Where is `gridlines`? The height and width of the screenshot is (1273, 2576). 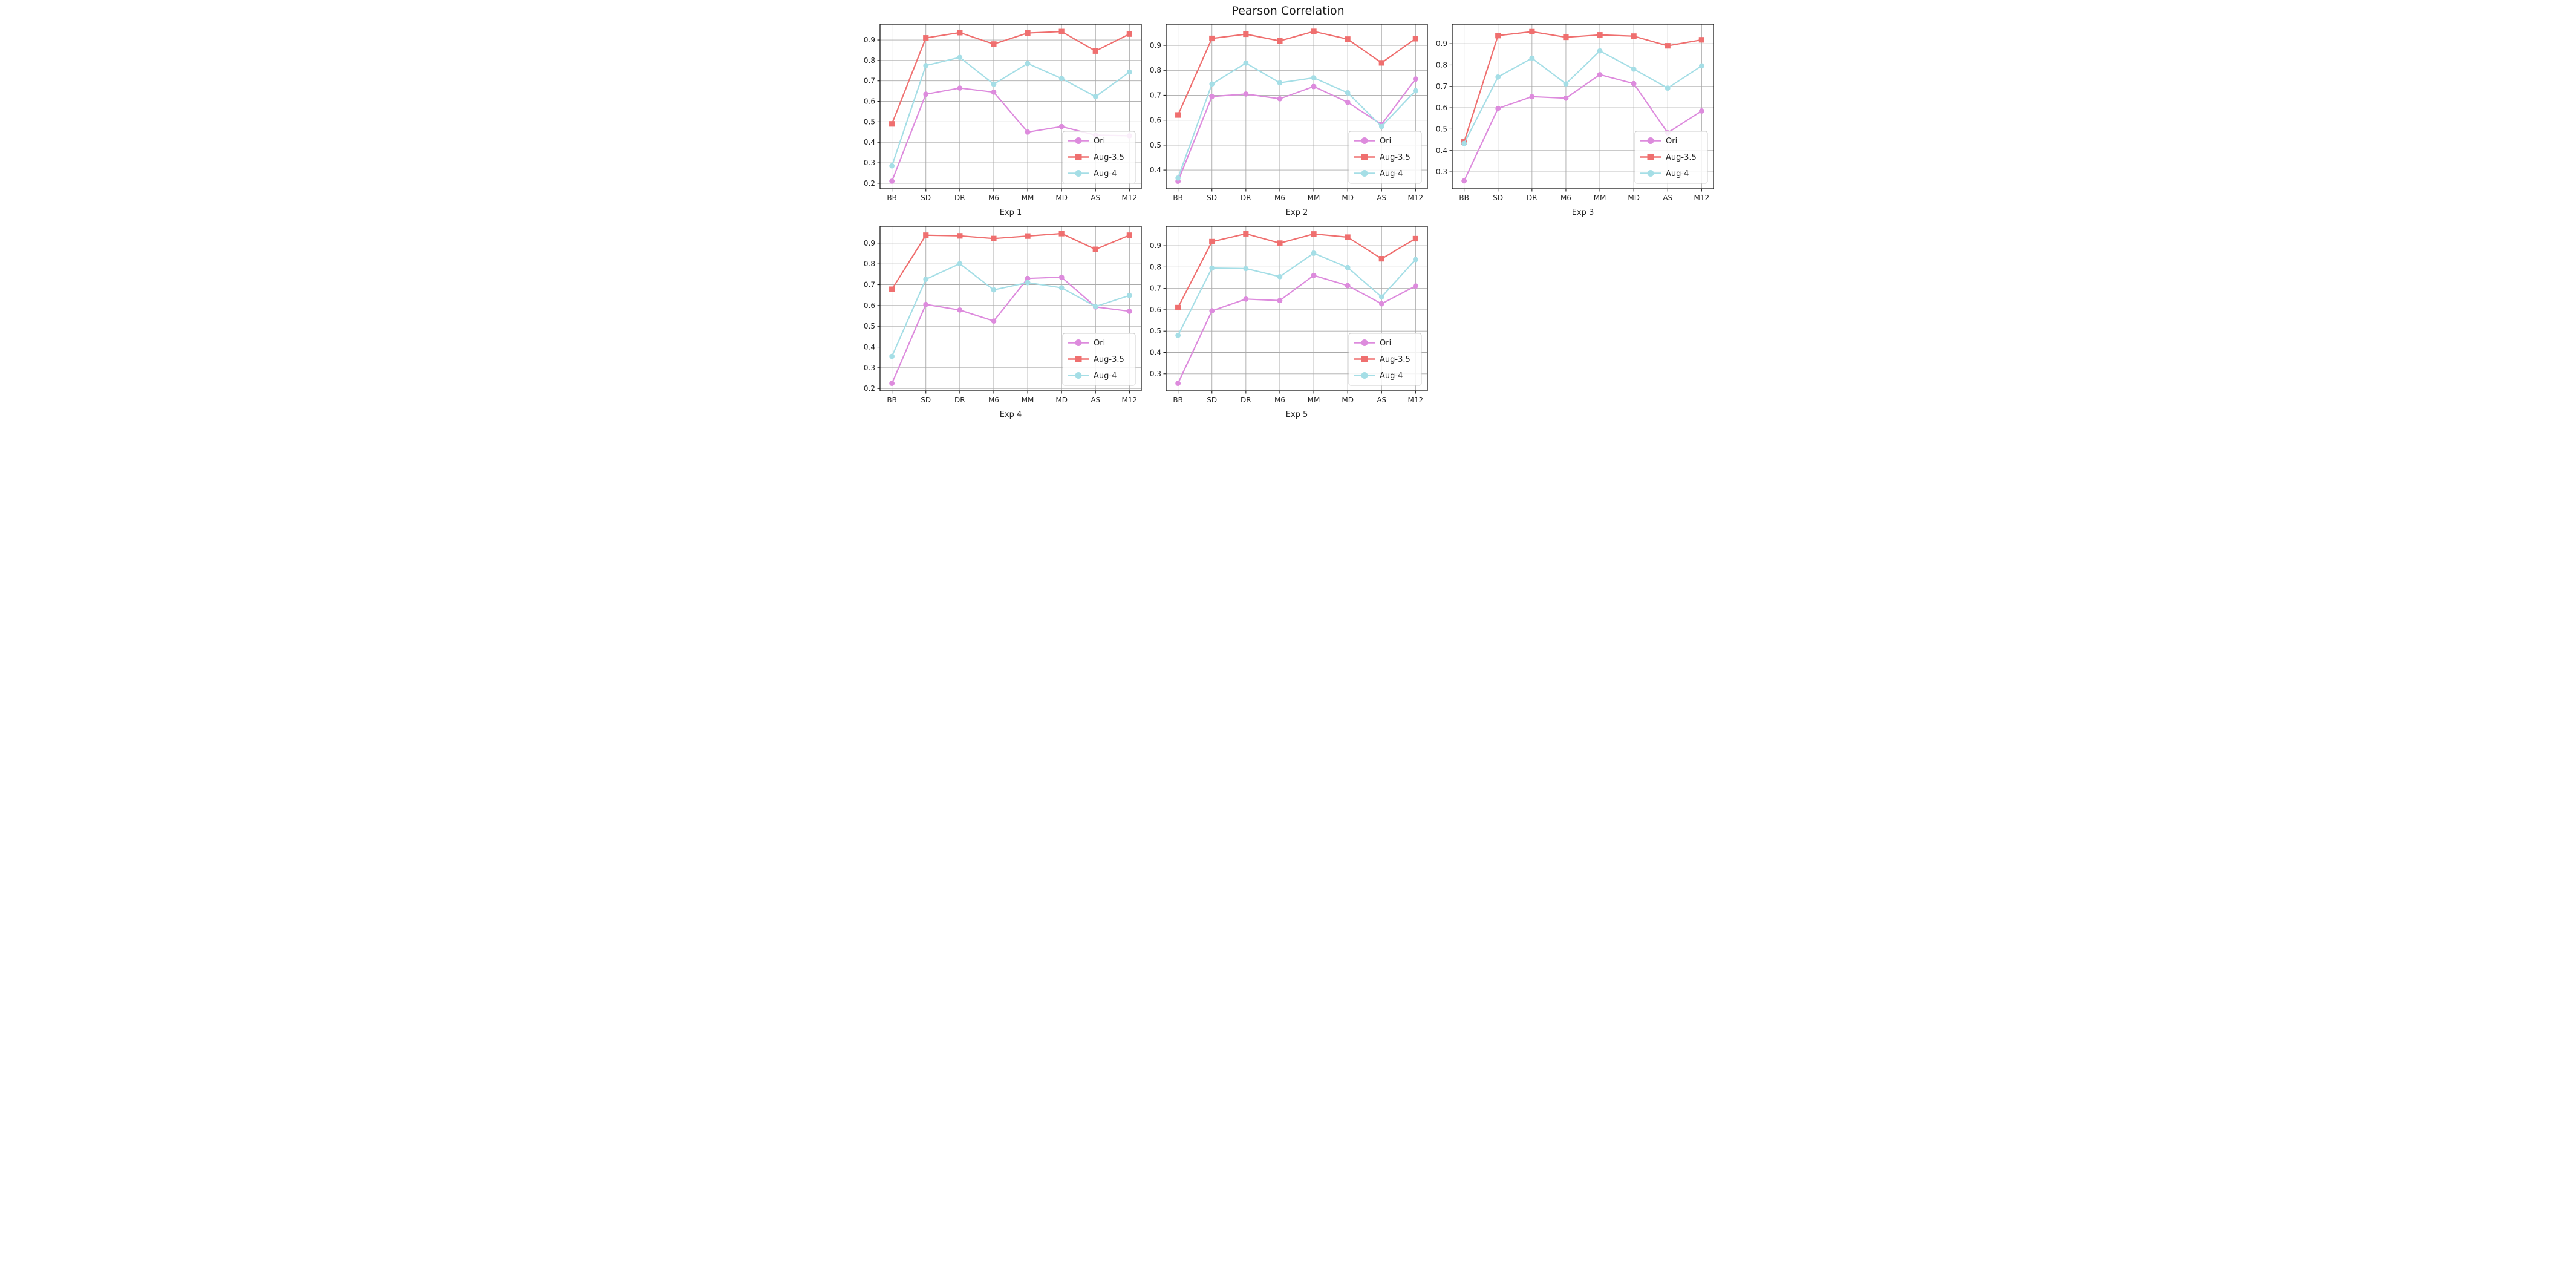 gridlines is located at coordinates (1010, 106).